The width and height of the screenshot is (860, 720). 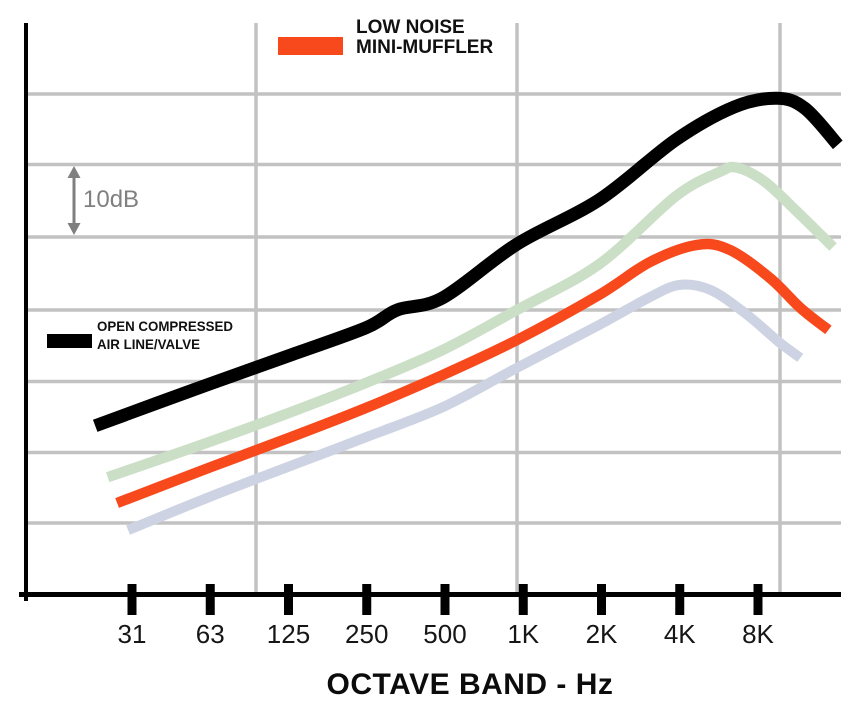 I want to click on db-scale-arrow-head-down, so click(x=74, y=229).